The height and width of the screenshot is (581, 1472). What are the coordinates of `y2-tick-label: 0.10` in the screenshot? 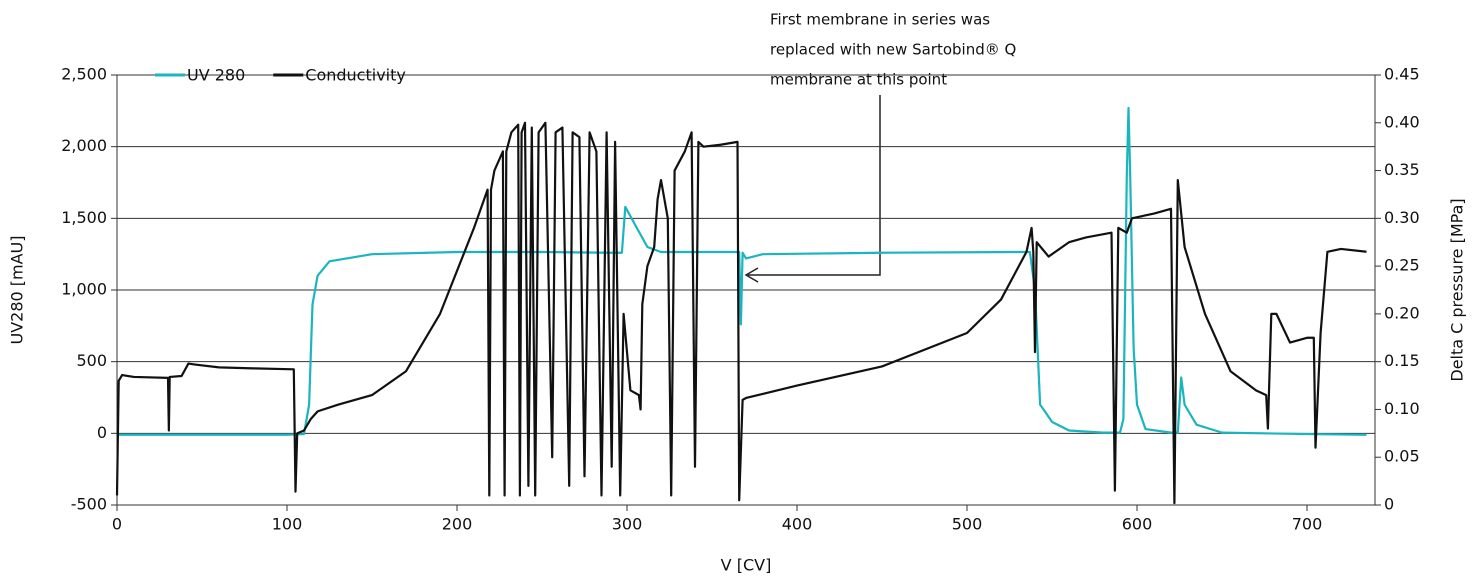 It's located at (1402, 408).